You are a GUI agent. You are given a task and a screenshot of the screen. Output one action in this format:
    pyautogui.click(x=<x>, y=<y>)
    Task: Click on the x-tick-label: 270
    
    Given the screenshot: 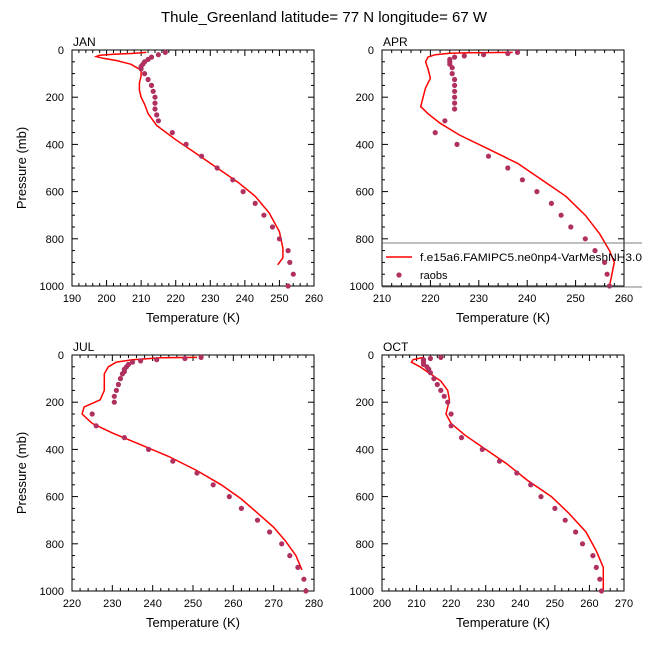 What is the action you would take?
    pyautogui.click(x=624, y=604)
    